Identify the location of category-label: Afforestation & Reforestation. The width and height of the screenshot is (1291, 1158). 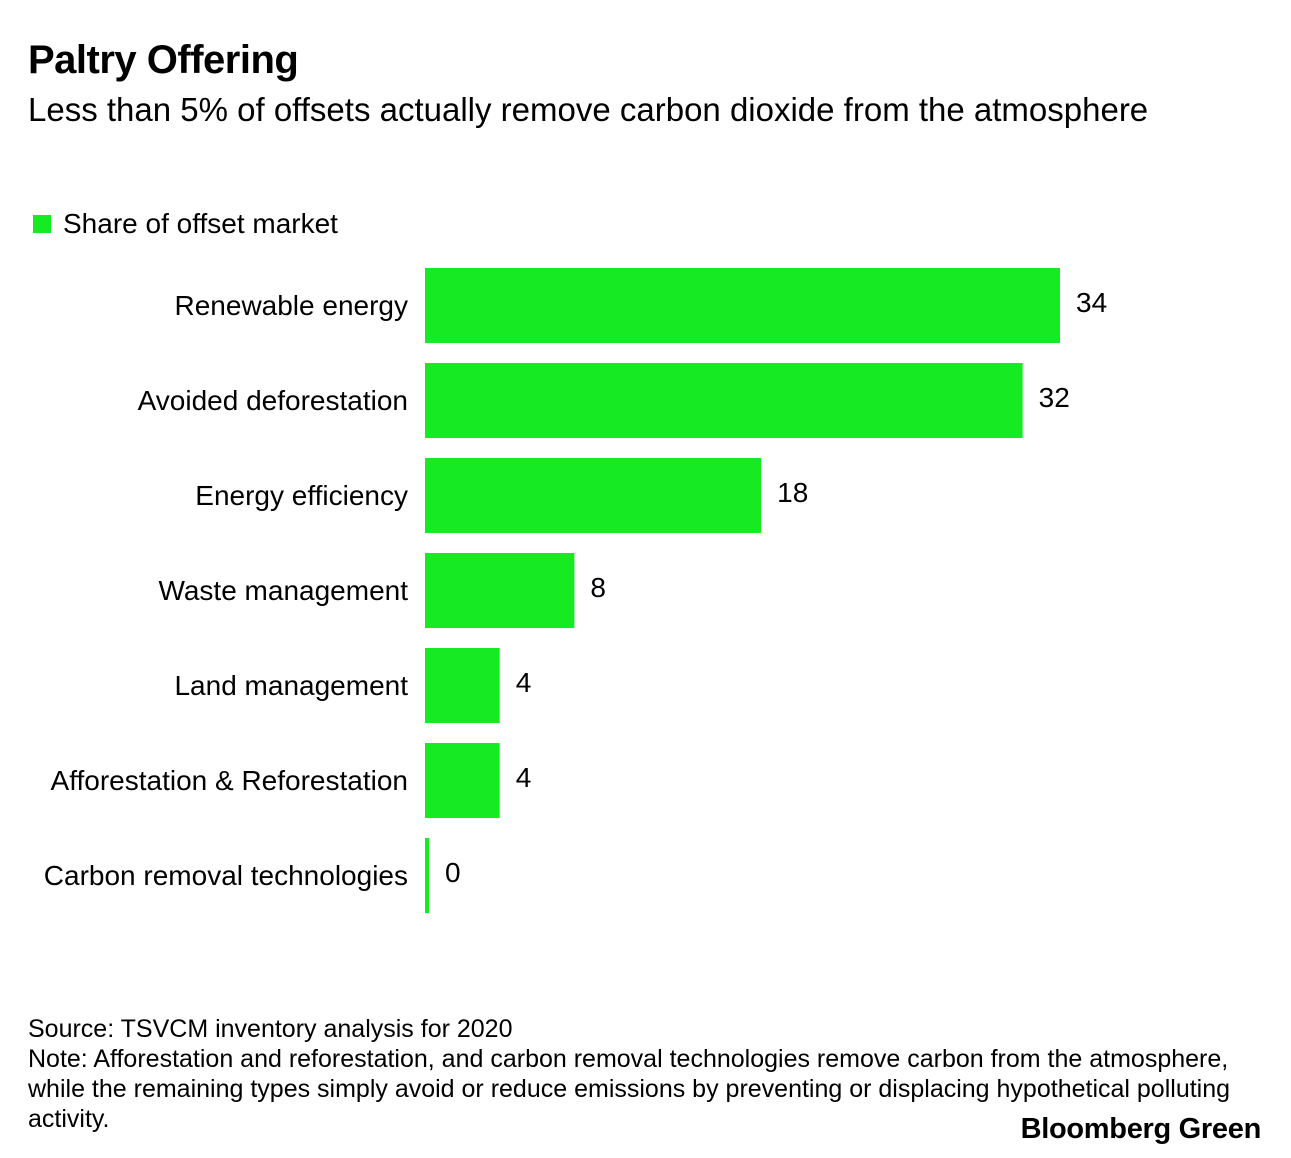
(229, 780).